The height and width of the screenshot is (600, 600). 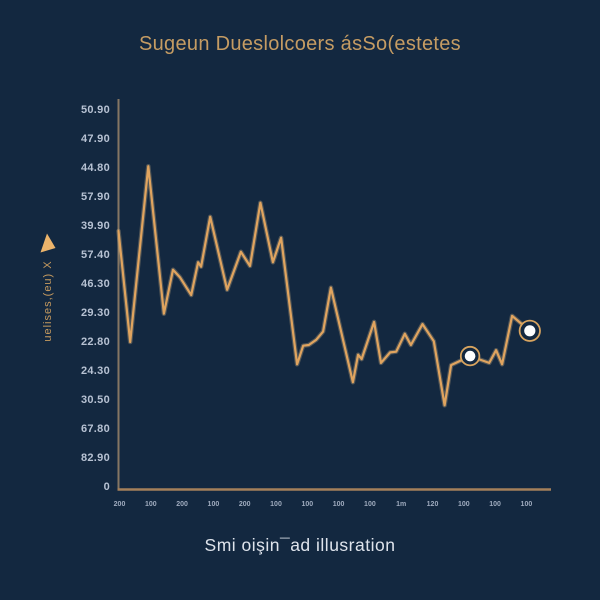 I want to click on y-tick-label: 24.30, so click(x=95, y=371).